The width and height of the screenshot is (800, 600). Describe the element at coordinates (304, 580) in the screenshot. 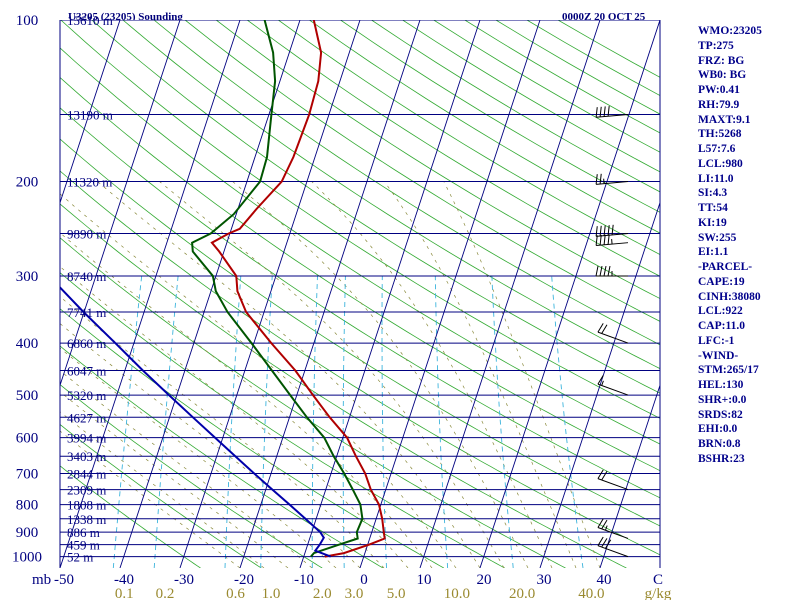

I see `temperature-tick-label: -10` at that location.